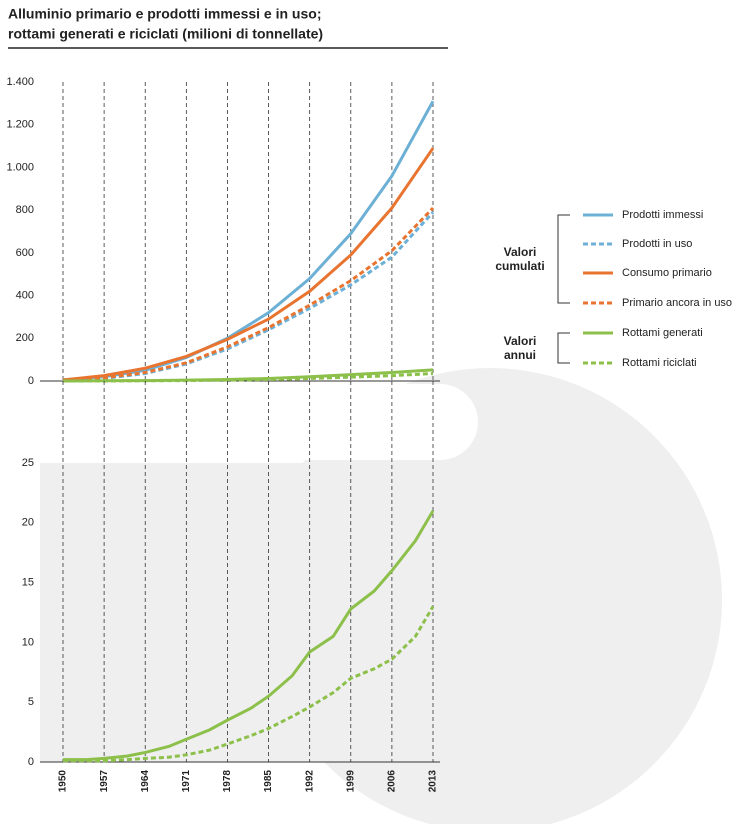 The width and height of the screenshot is (750, 824). What do you see at coordinates (662, 215) in the screenshot?
I see `legend-label: Prodotti immessi` at bounding box center [662, 215].